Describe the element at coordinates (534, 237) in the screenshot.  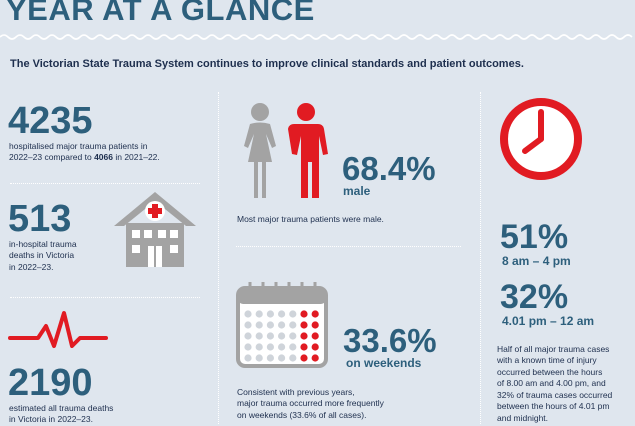
I see `time-percent-1: 51%` at that location.